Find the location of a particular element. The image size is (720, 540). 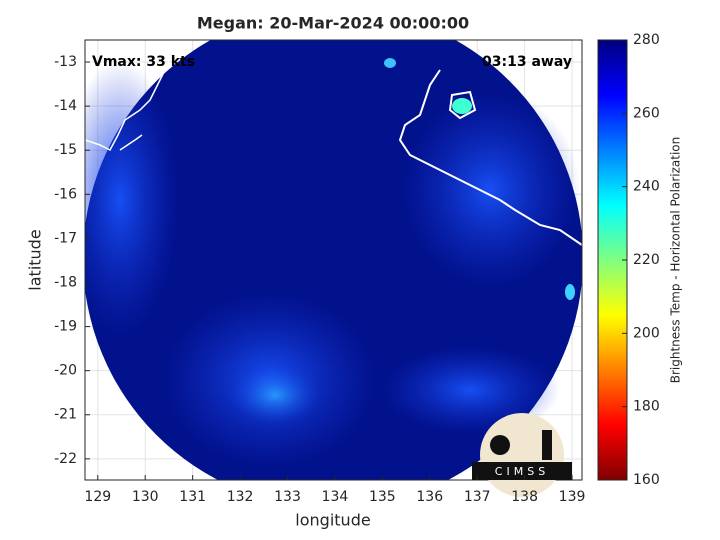

colorbar-tick-label: 180 is located at coordinates (646, 407).